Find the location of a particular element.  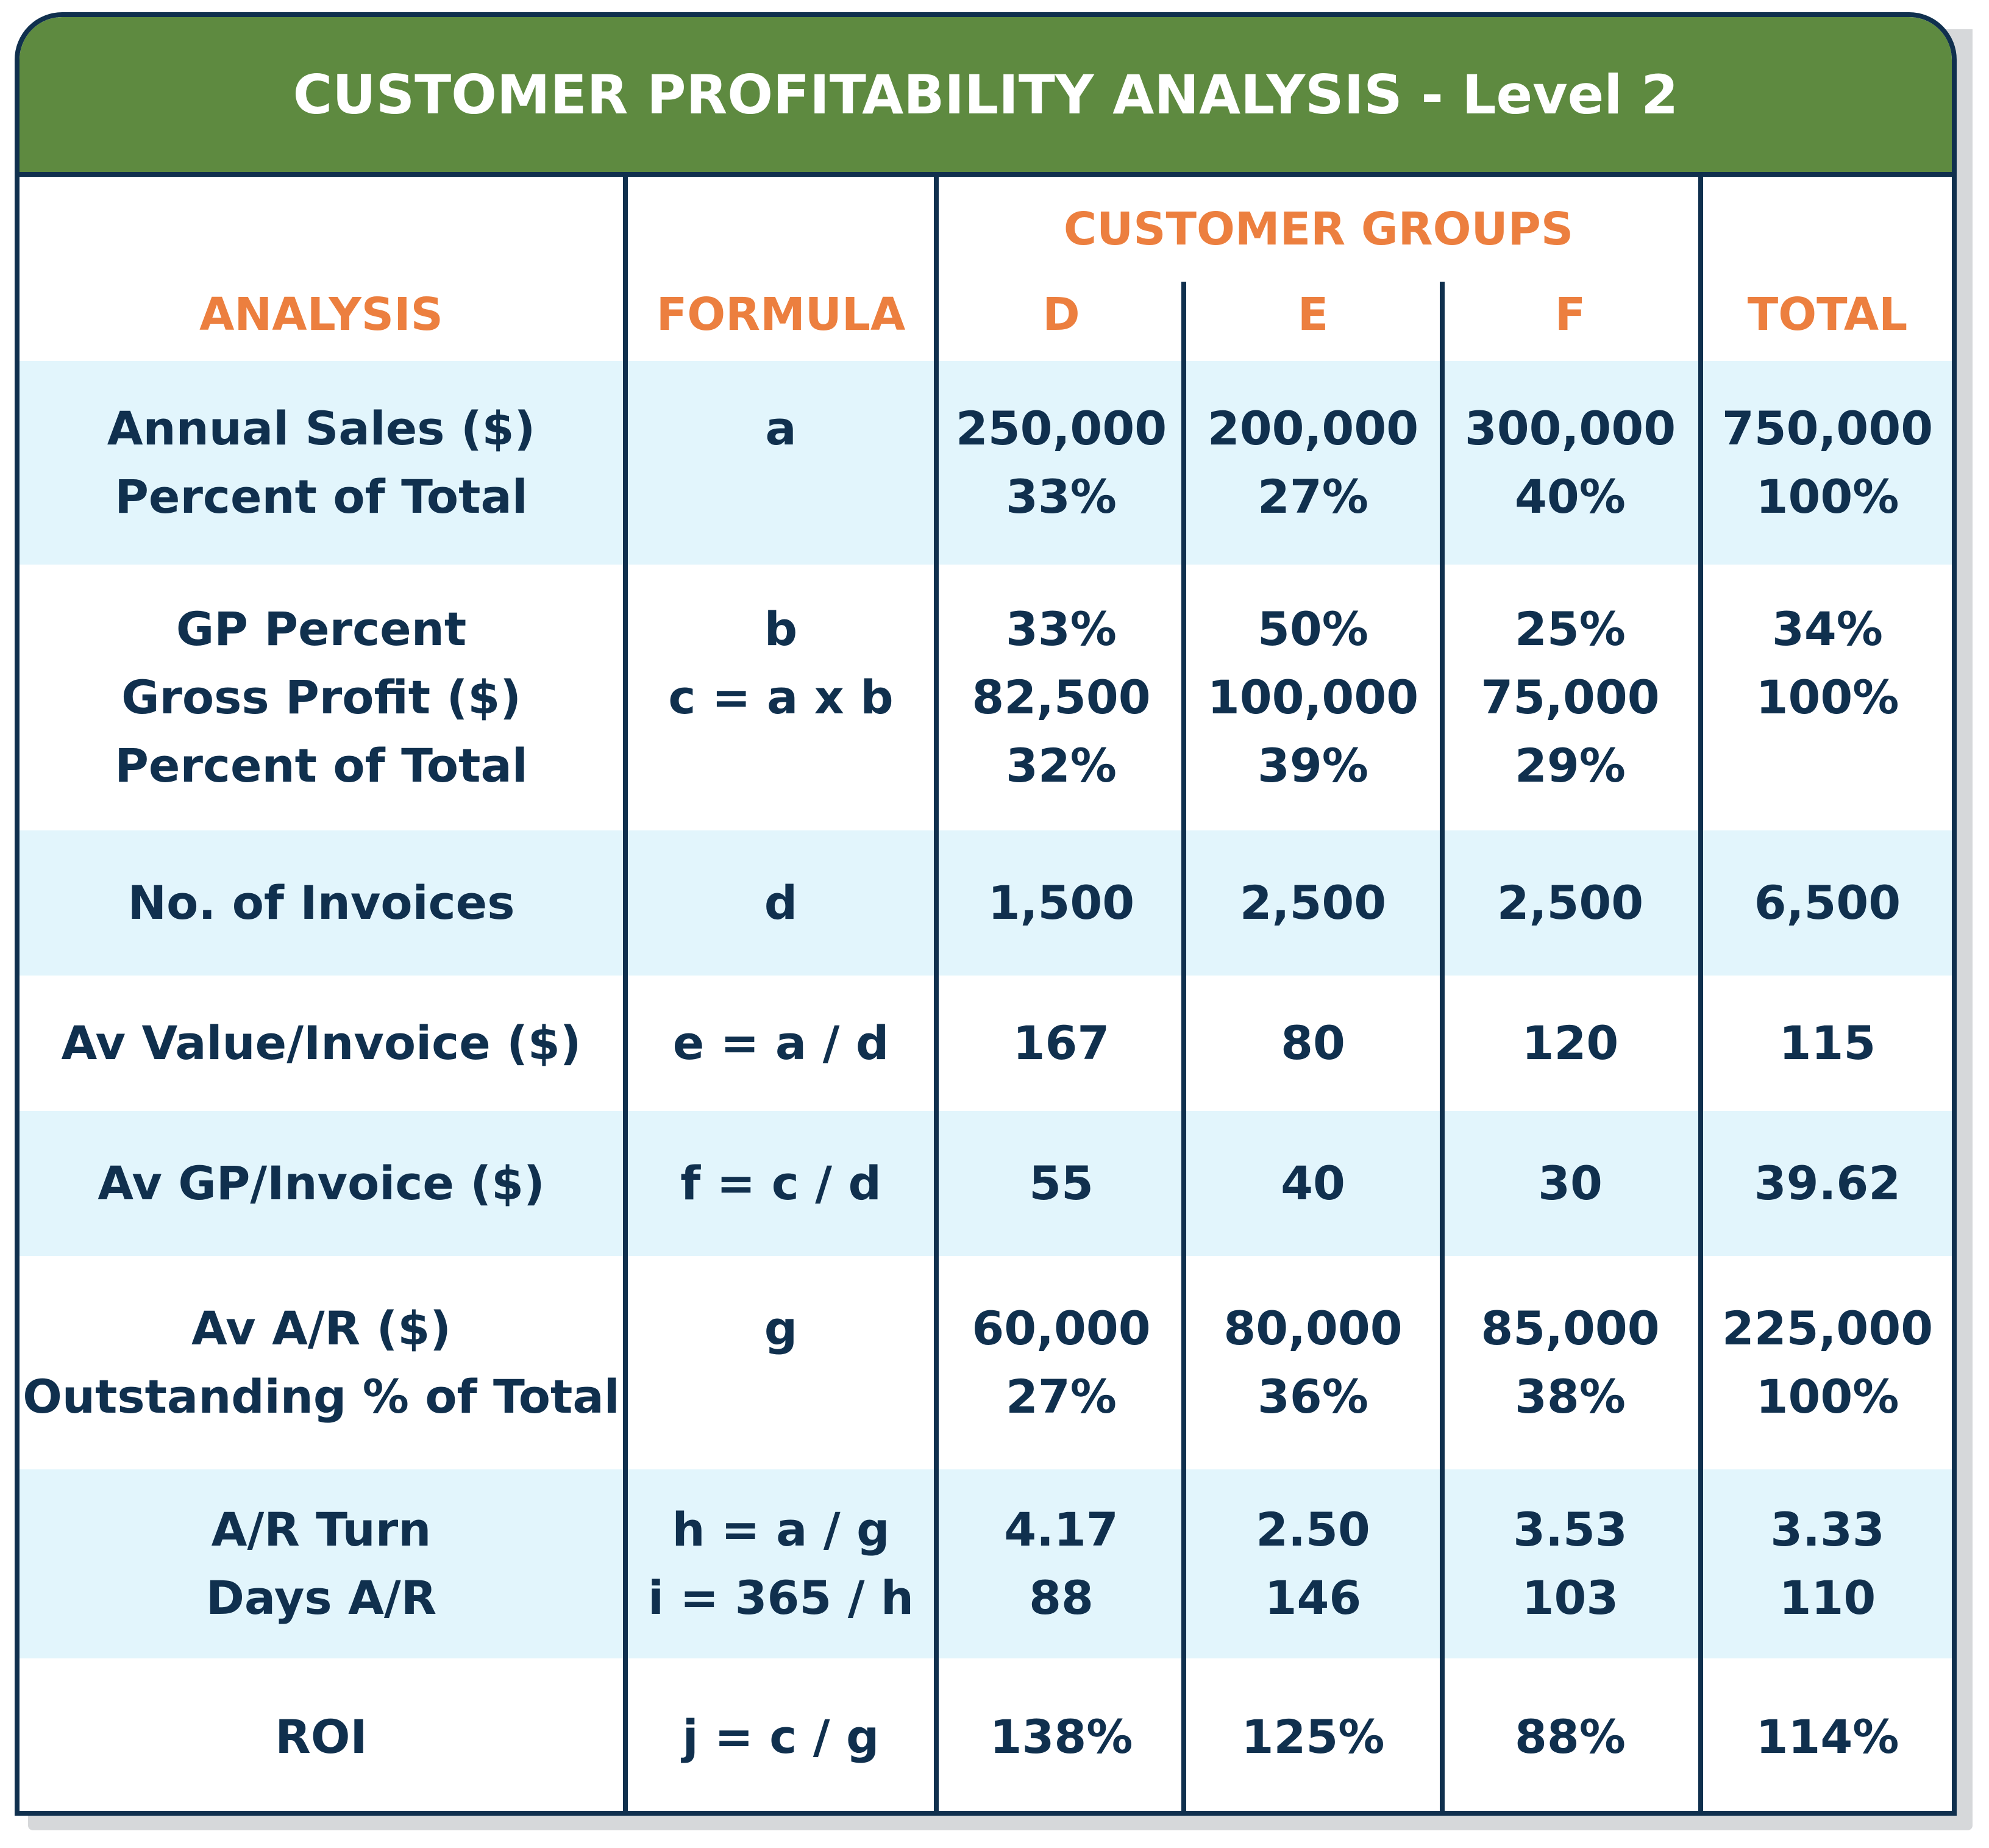

divider-d-e is located at coordinates (1183, 1046).